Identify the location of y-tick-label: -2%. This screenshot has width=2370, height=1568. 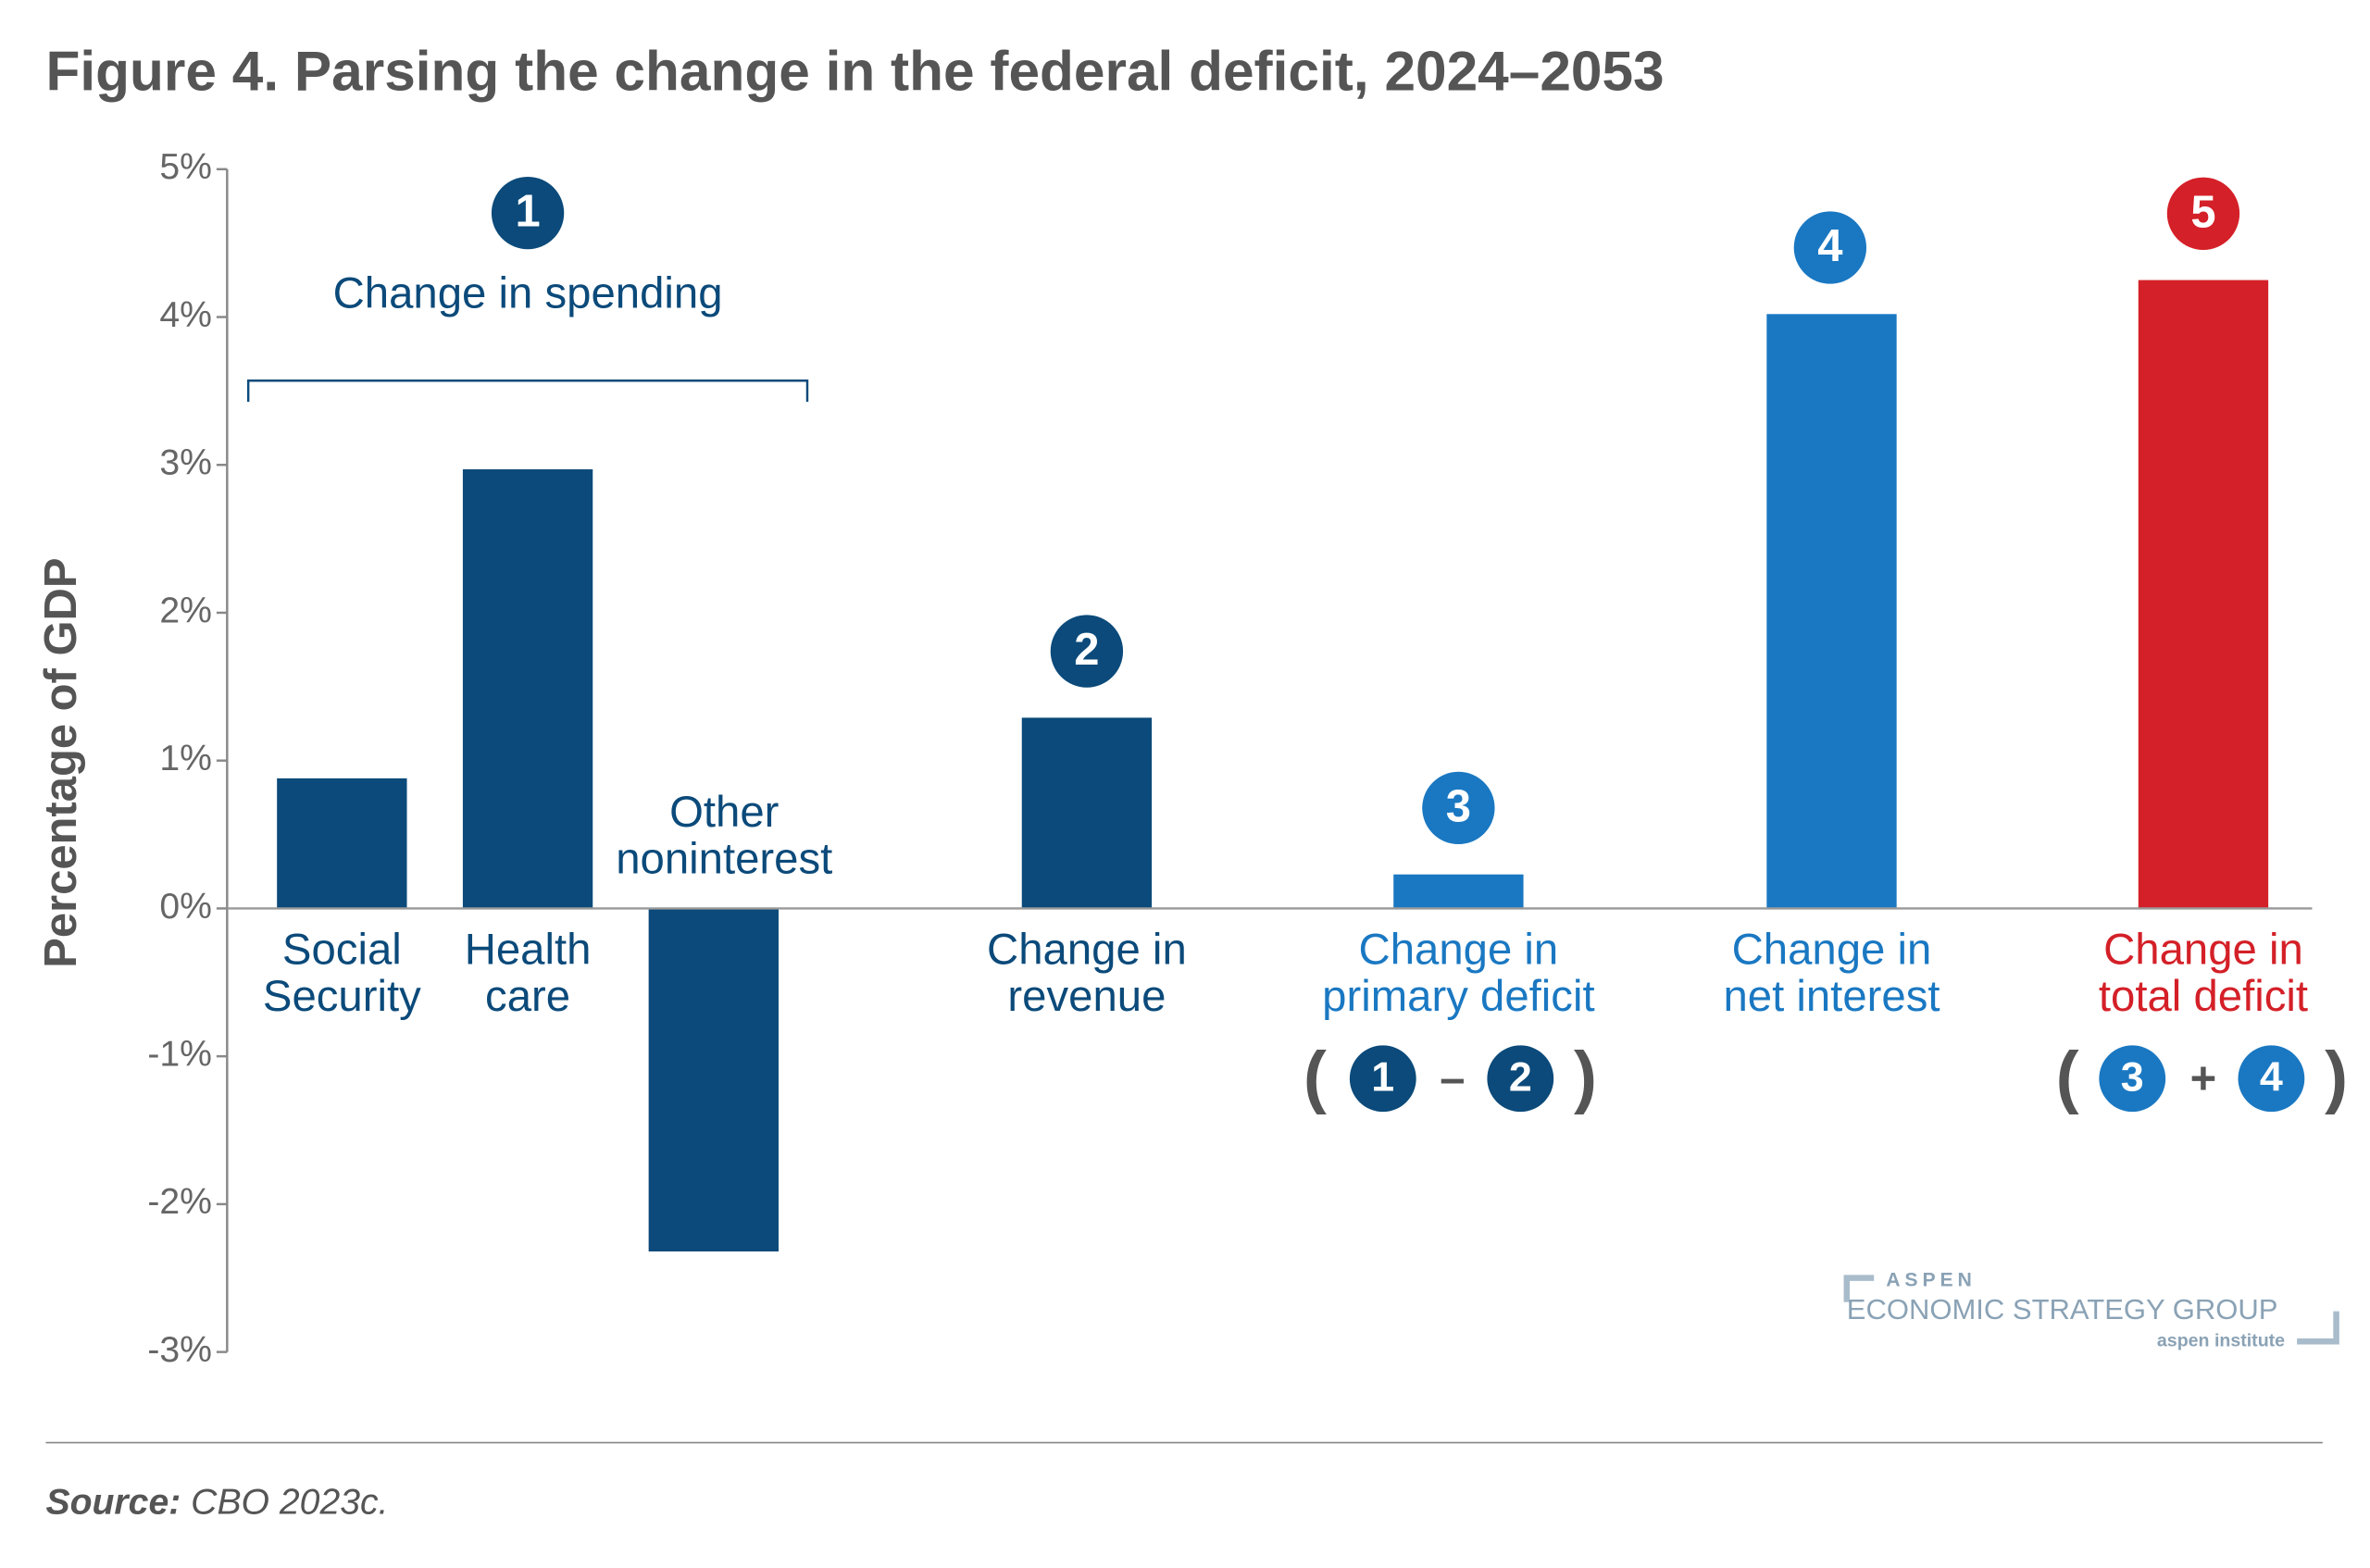
(179, 1202).